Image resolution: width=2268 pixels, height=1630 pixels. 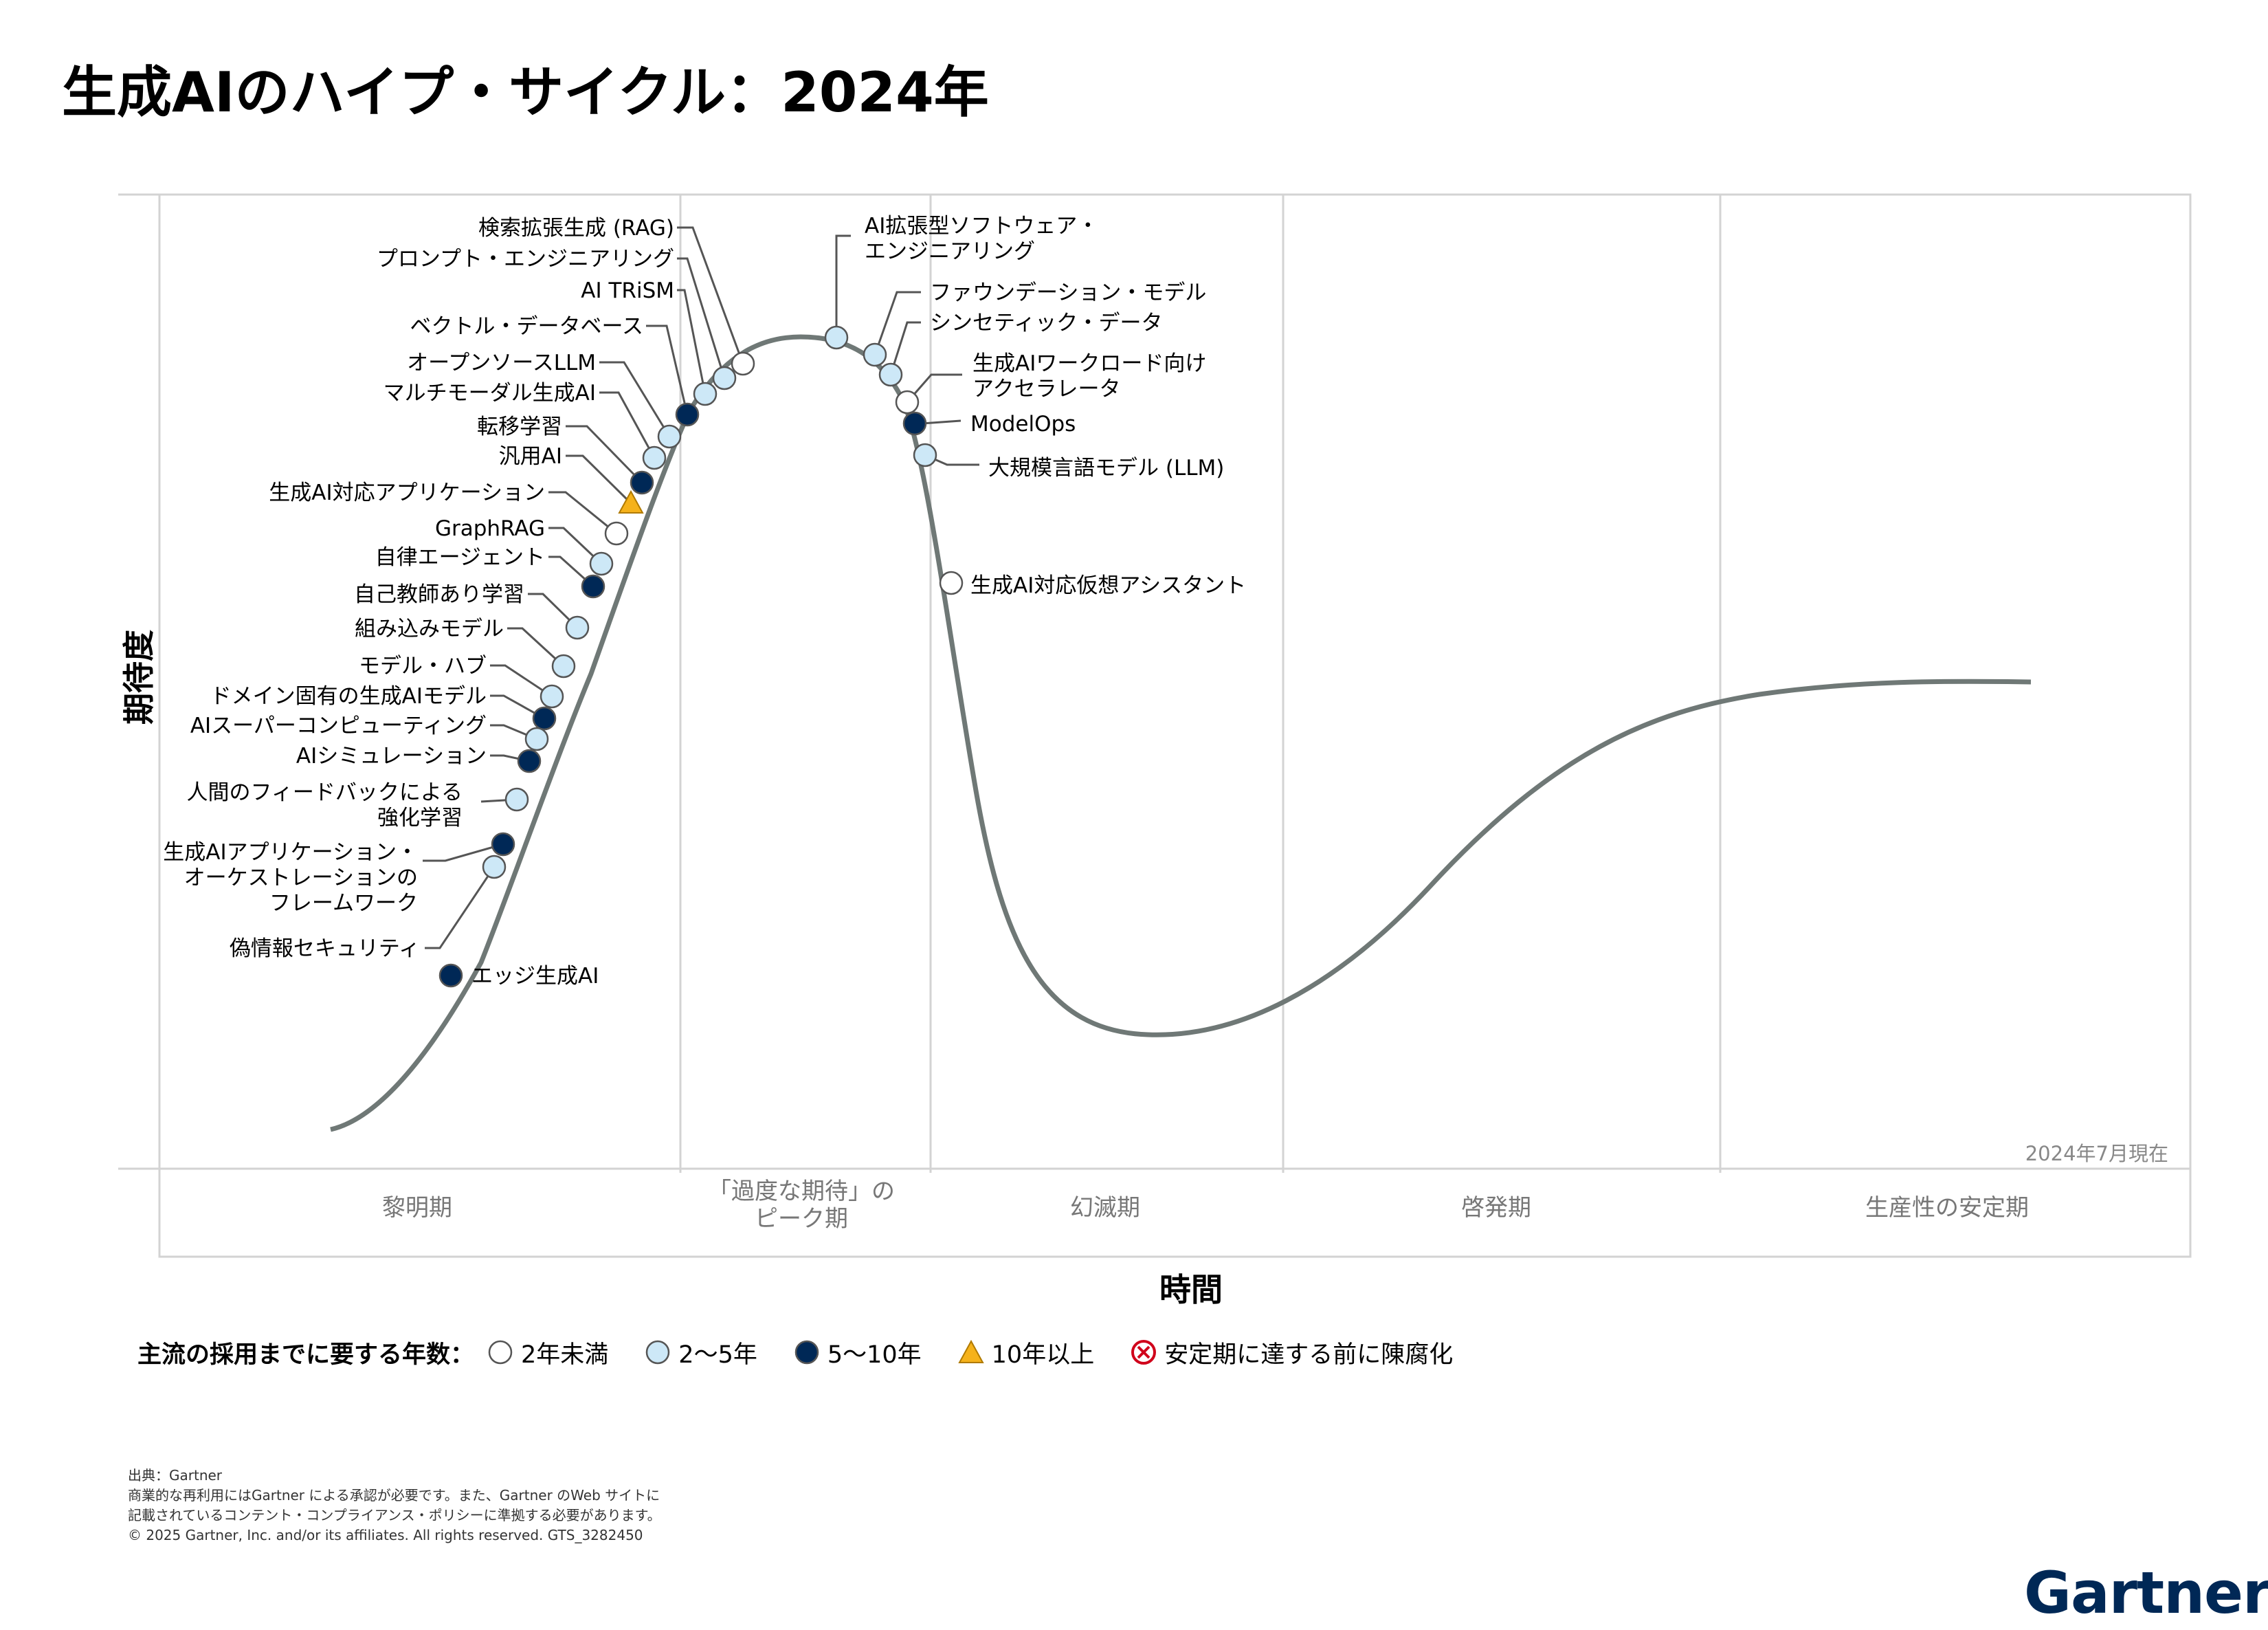 I want to click on tech-label-26: ModelOps, so click(x=1023, y=425).